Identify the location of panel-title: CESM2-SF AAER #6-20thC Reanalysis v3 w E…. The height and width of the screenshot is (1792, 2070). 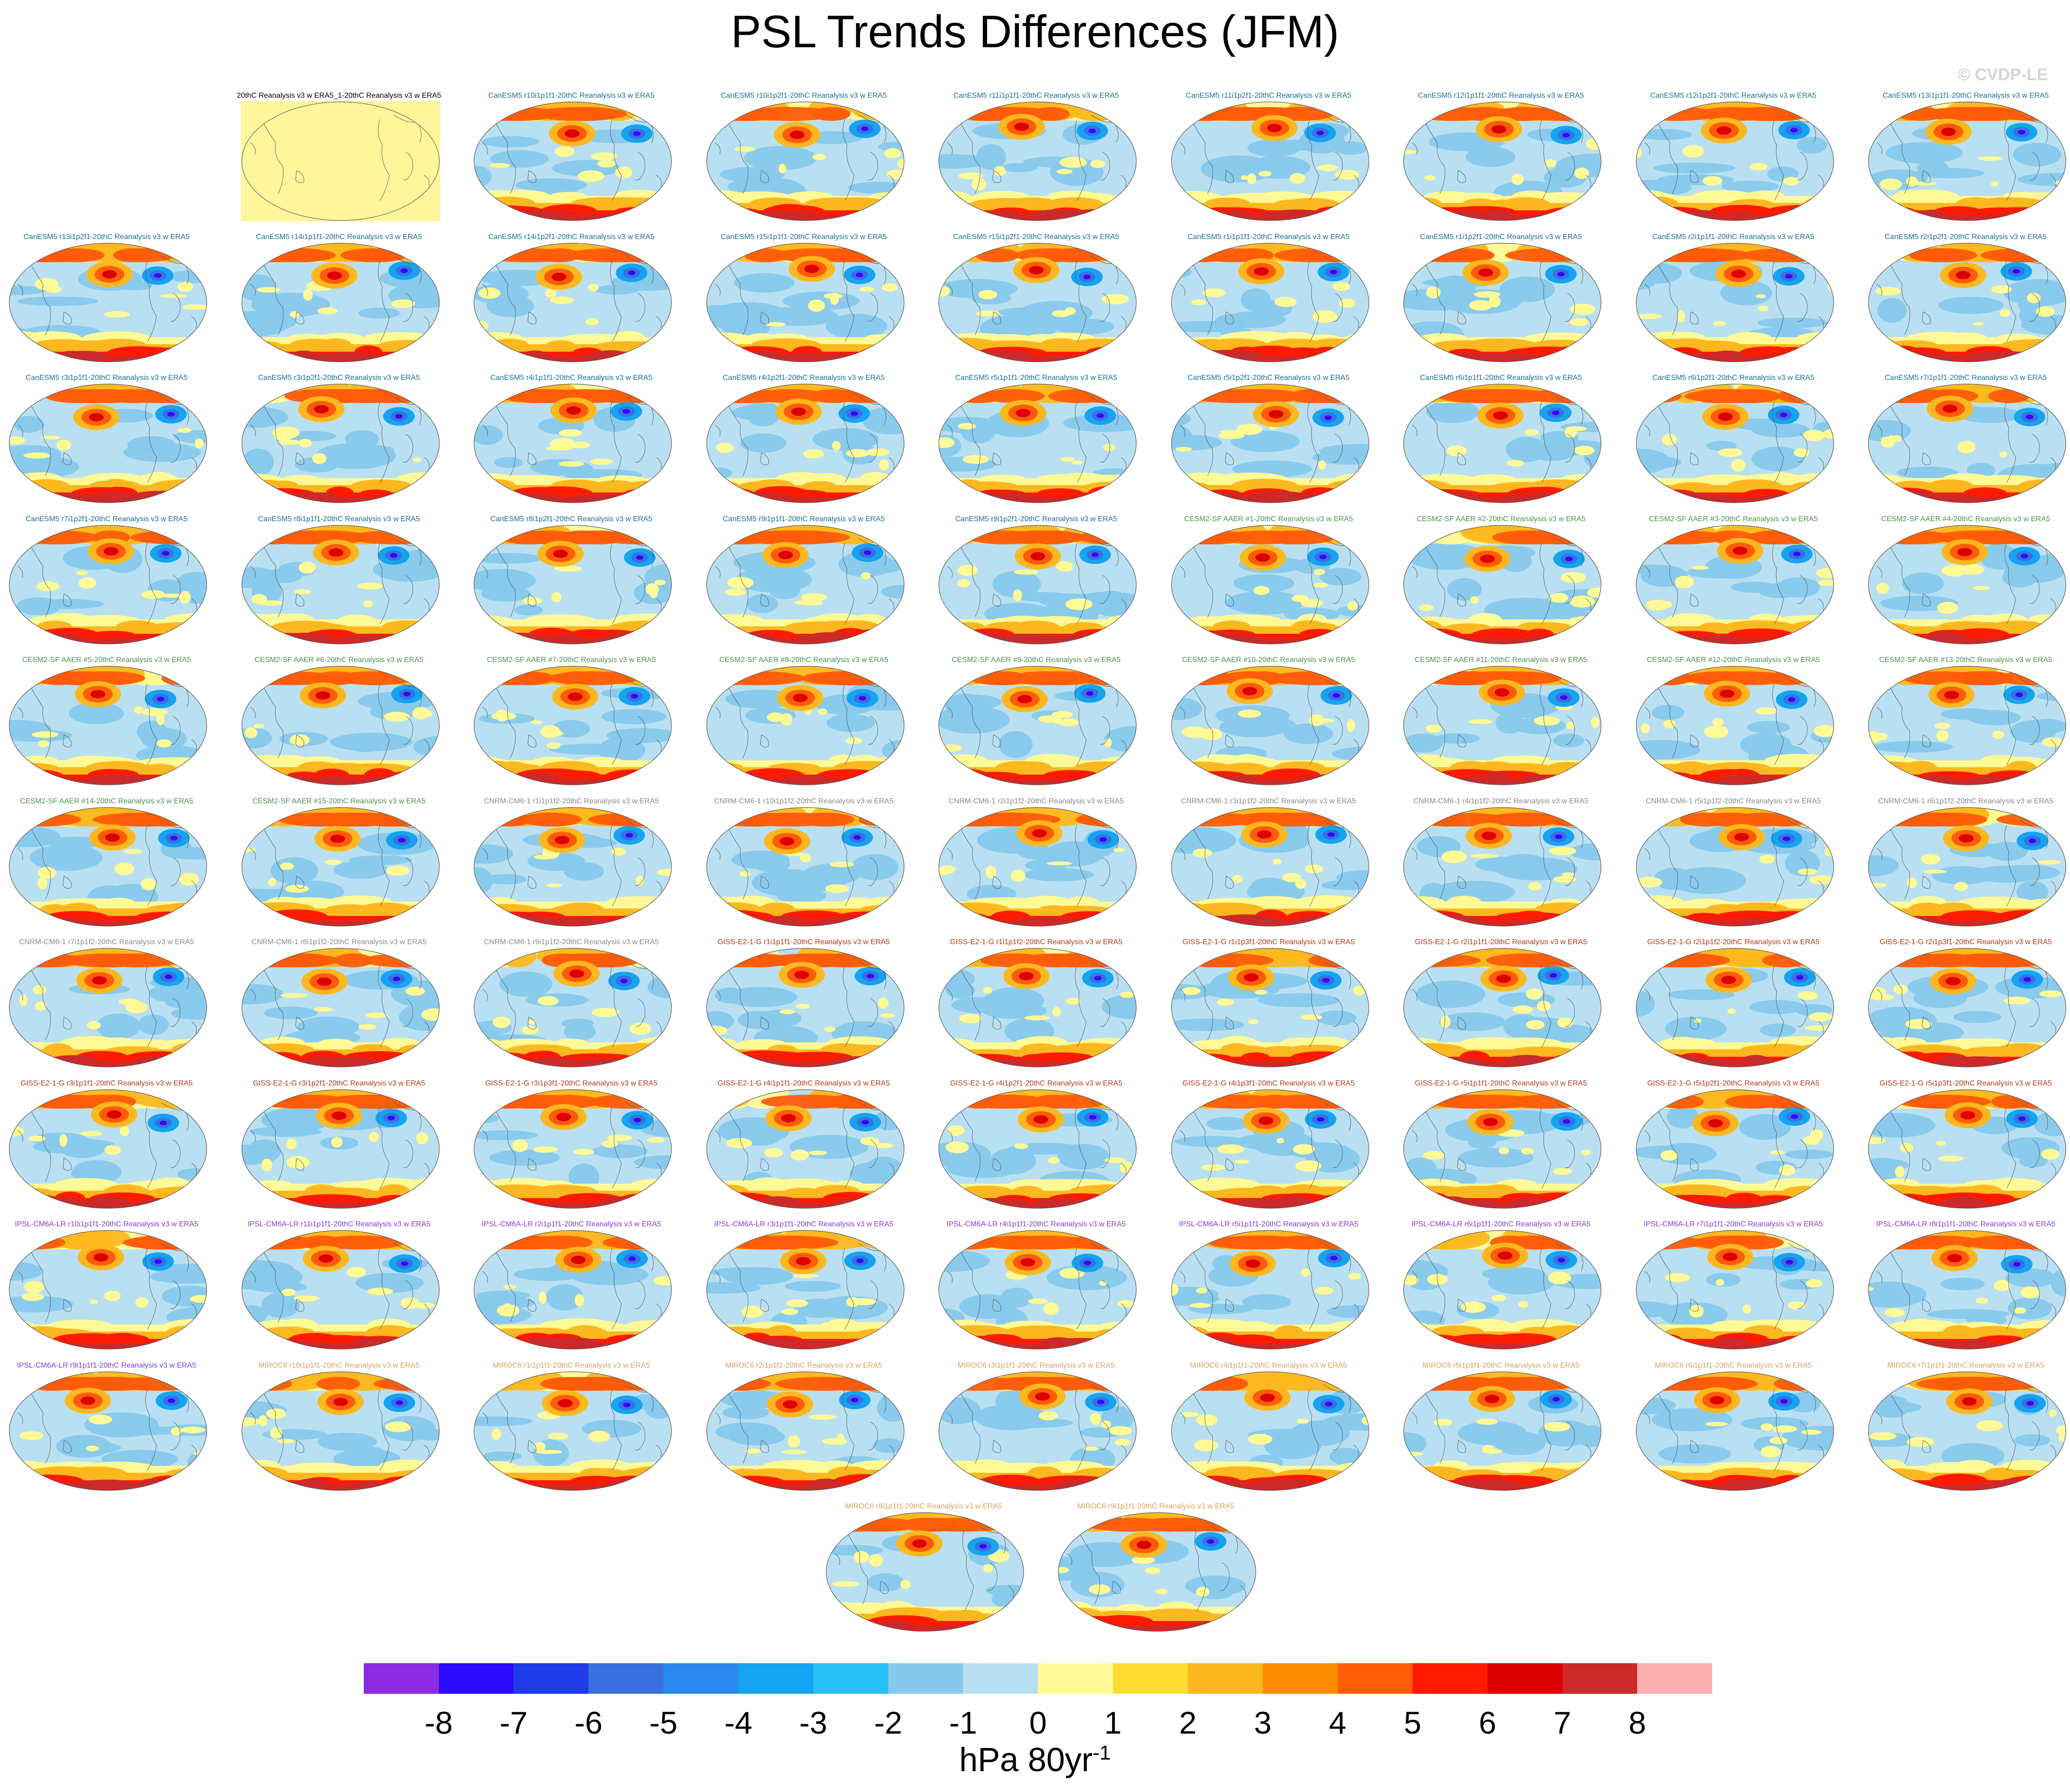
(339, 660).